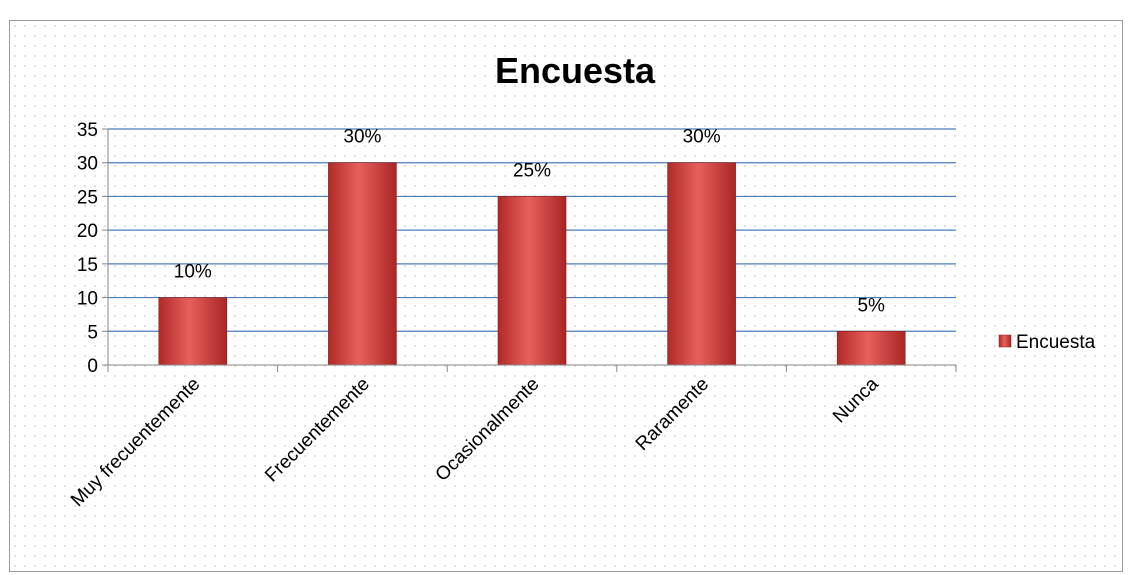 The height and width of the screenshot is (575, 1130). What do you see at coordinates (93, 248) in the screenshot?
I see `y-axis: 0 5 10 15 20 25 30 35` at bounding box center [93, 248].